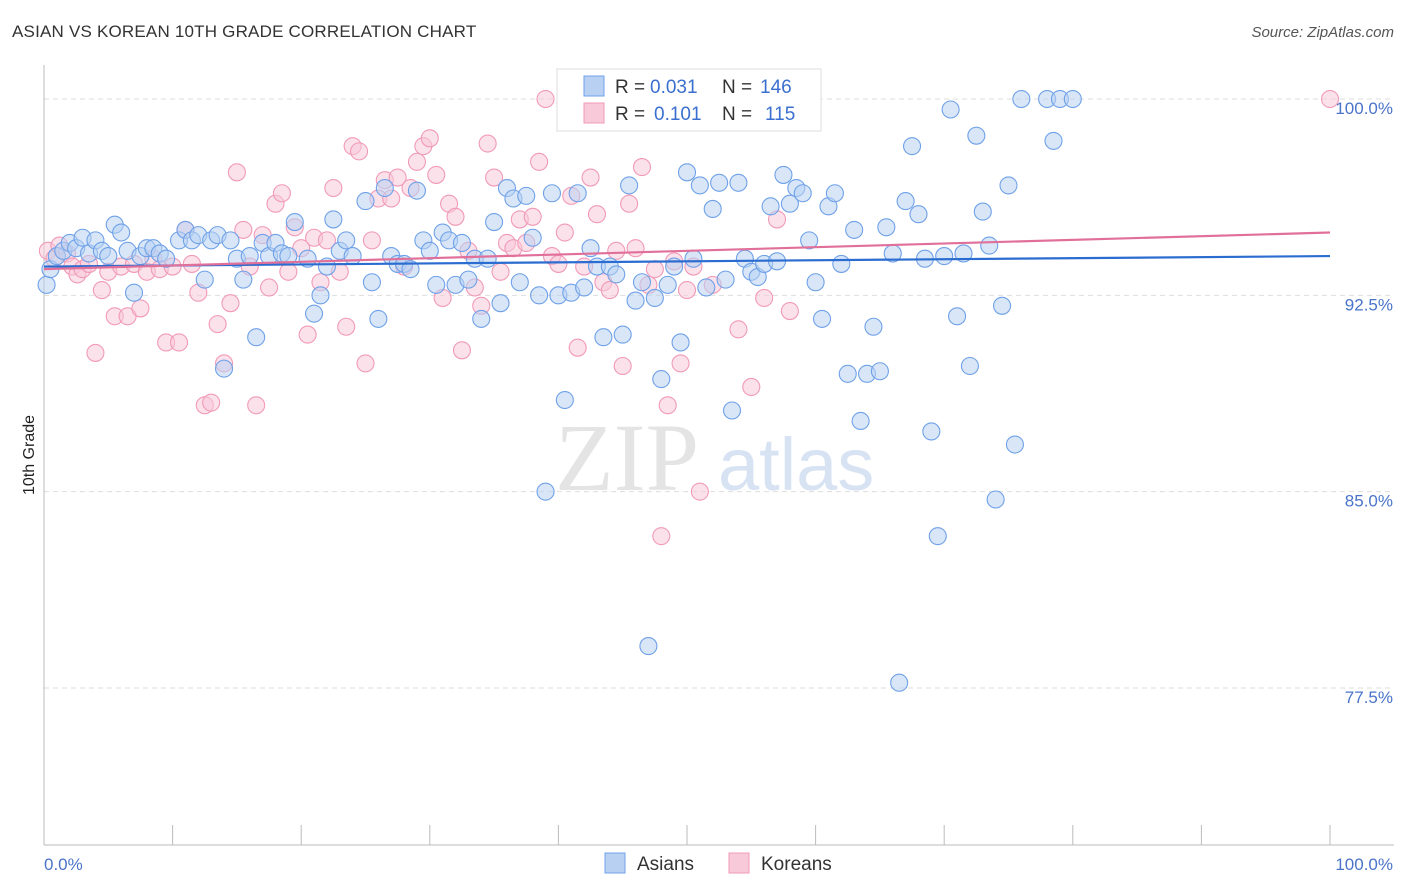 The image size is (1406, 892). I want to click on legend: R = 0.031 N = 146 R = 0.101 N = 115, so click(689, 100).